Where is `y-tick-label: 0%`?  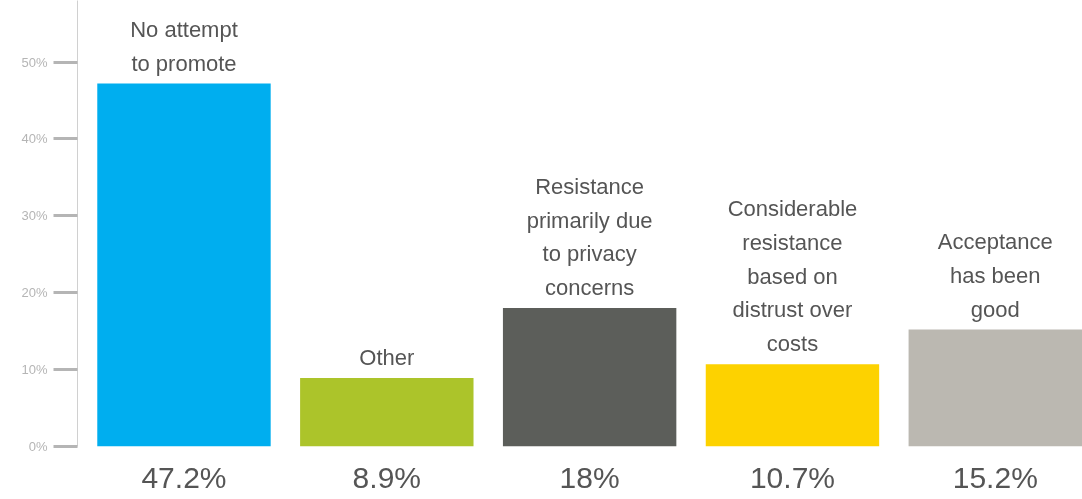 y-tick-label: 0% is located at coordinates (38, 446).